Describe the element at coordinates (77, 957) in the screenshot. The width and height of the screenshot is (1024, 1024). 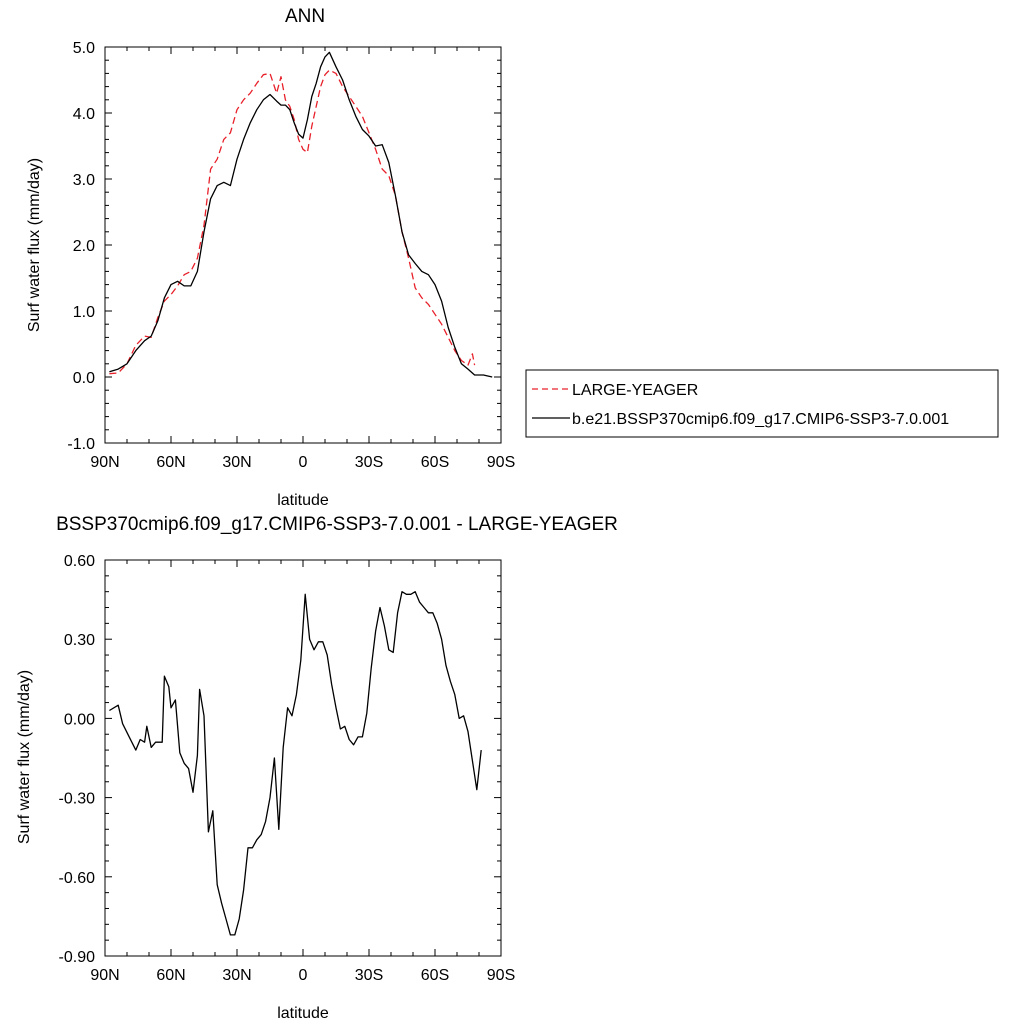
I see `y-tick-label: -0.90` at that location.